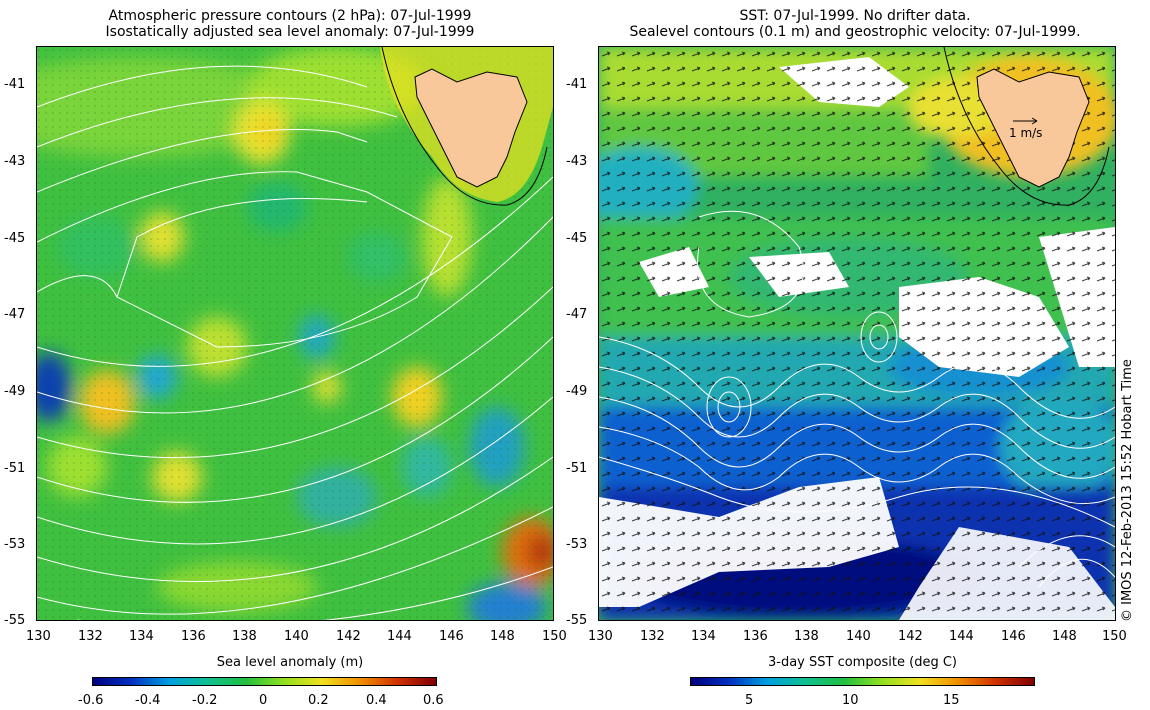 The width and height of the screenshot is (1150, 710). I want to click on right-colorbar-label: 3-day SST composite (deg C), so click(862, 662).